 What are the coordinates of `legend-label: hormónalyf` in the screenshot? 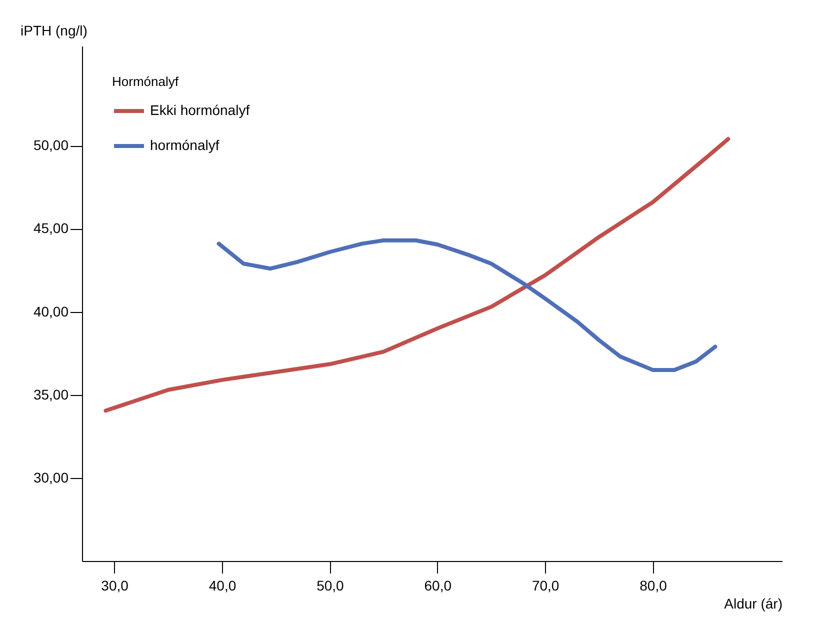 It's located at (185, 145).